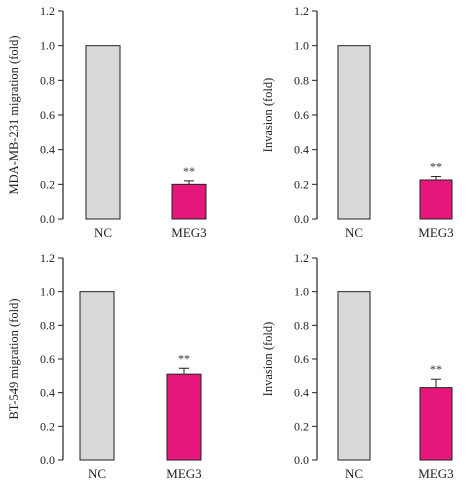  What do you see at coordinates (301, 184) in the screenshot?
I see `panel2-y-tick-label: 0.2` at bounding box center [301, 184].